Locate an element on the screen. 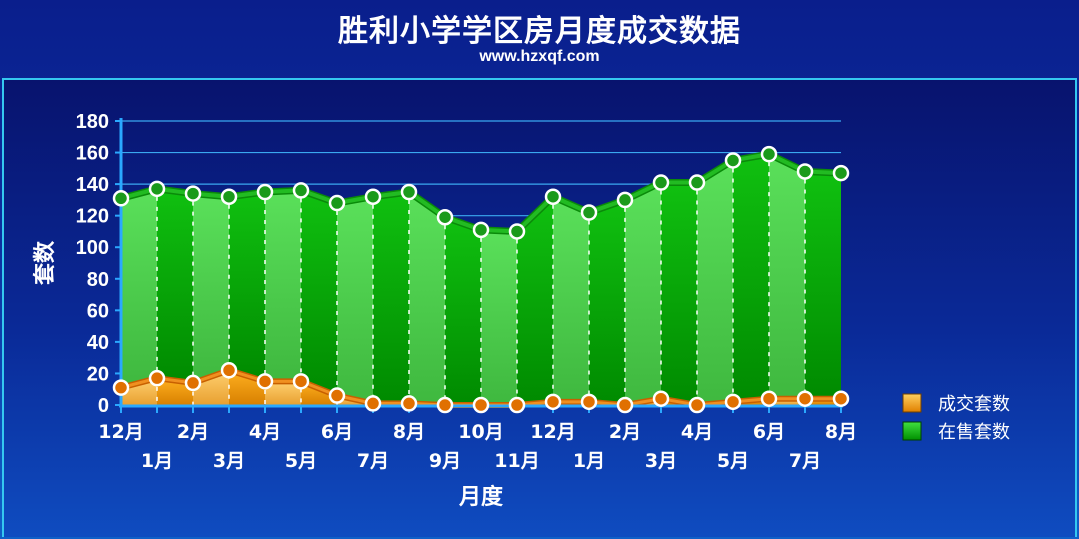 The width and height of the screenshot is (1079, 539). y-tick-label: 120 is located at coordinates (92, 217).